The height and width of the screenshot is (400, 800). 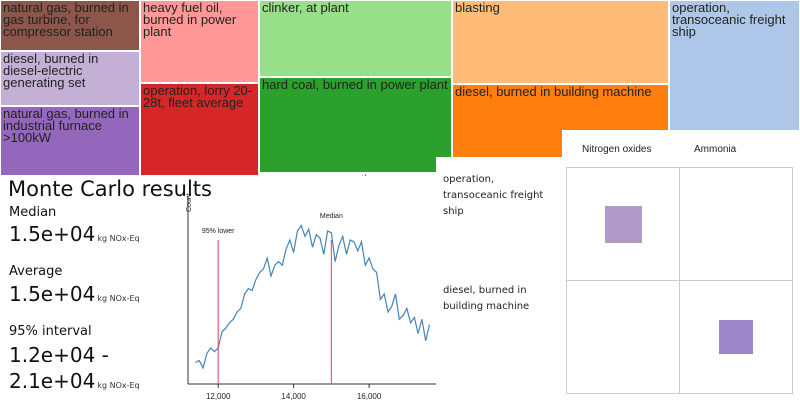 What do you see at coordinates (118, 298) in the screenshot?
I see `average-unit: kg NOx-Eq` at bounding box center [118, 298].